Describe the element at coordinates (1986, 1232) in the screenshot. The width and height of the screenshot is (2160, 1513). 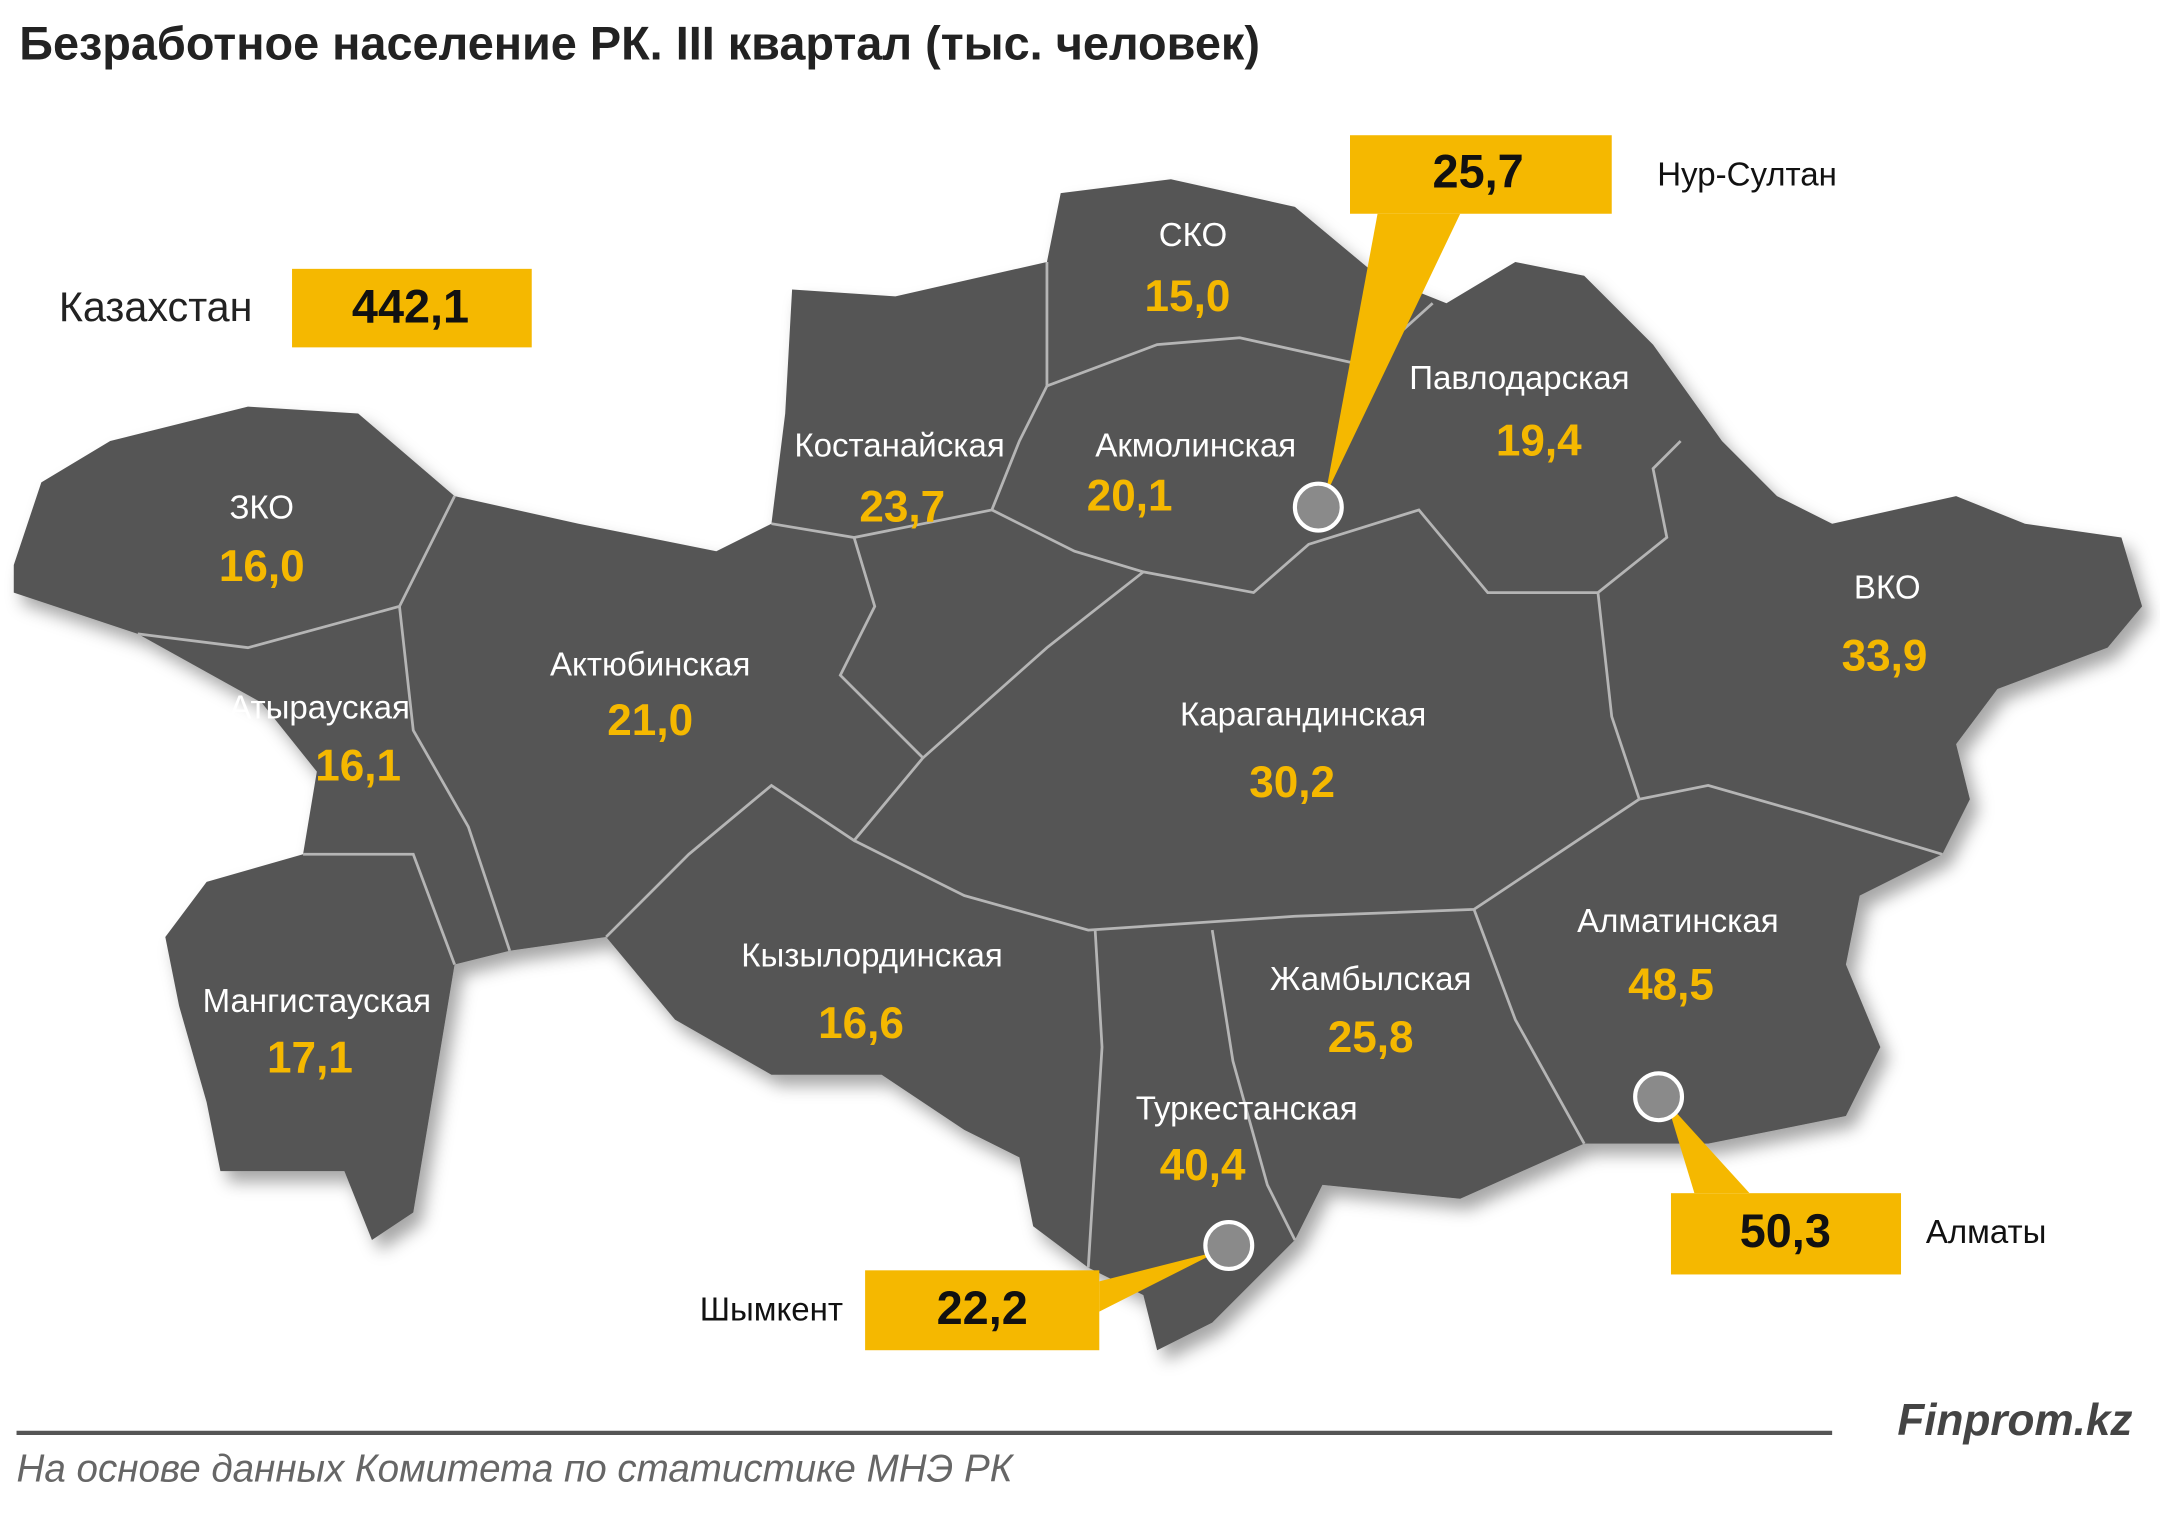
I see `city-name: Алматы` at that location.